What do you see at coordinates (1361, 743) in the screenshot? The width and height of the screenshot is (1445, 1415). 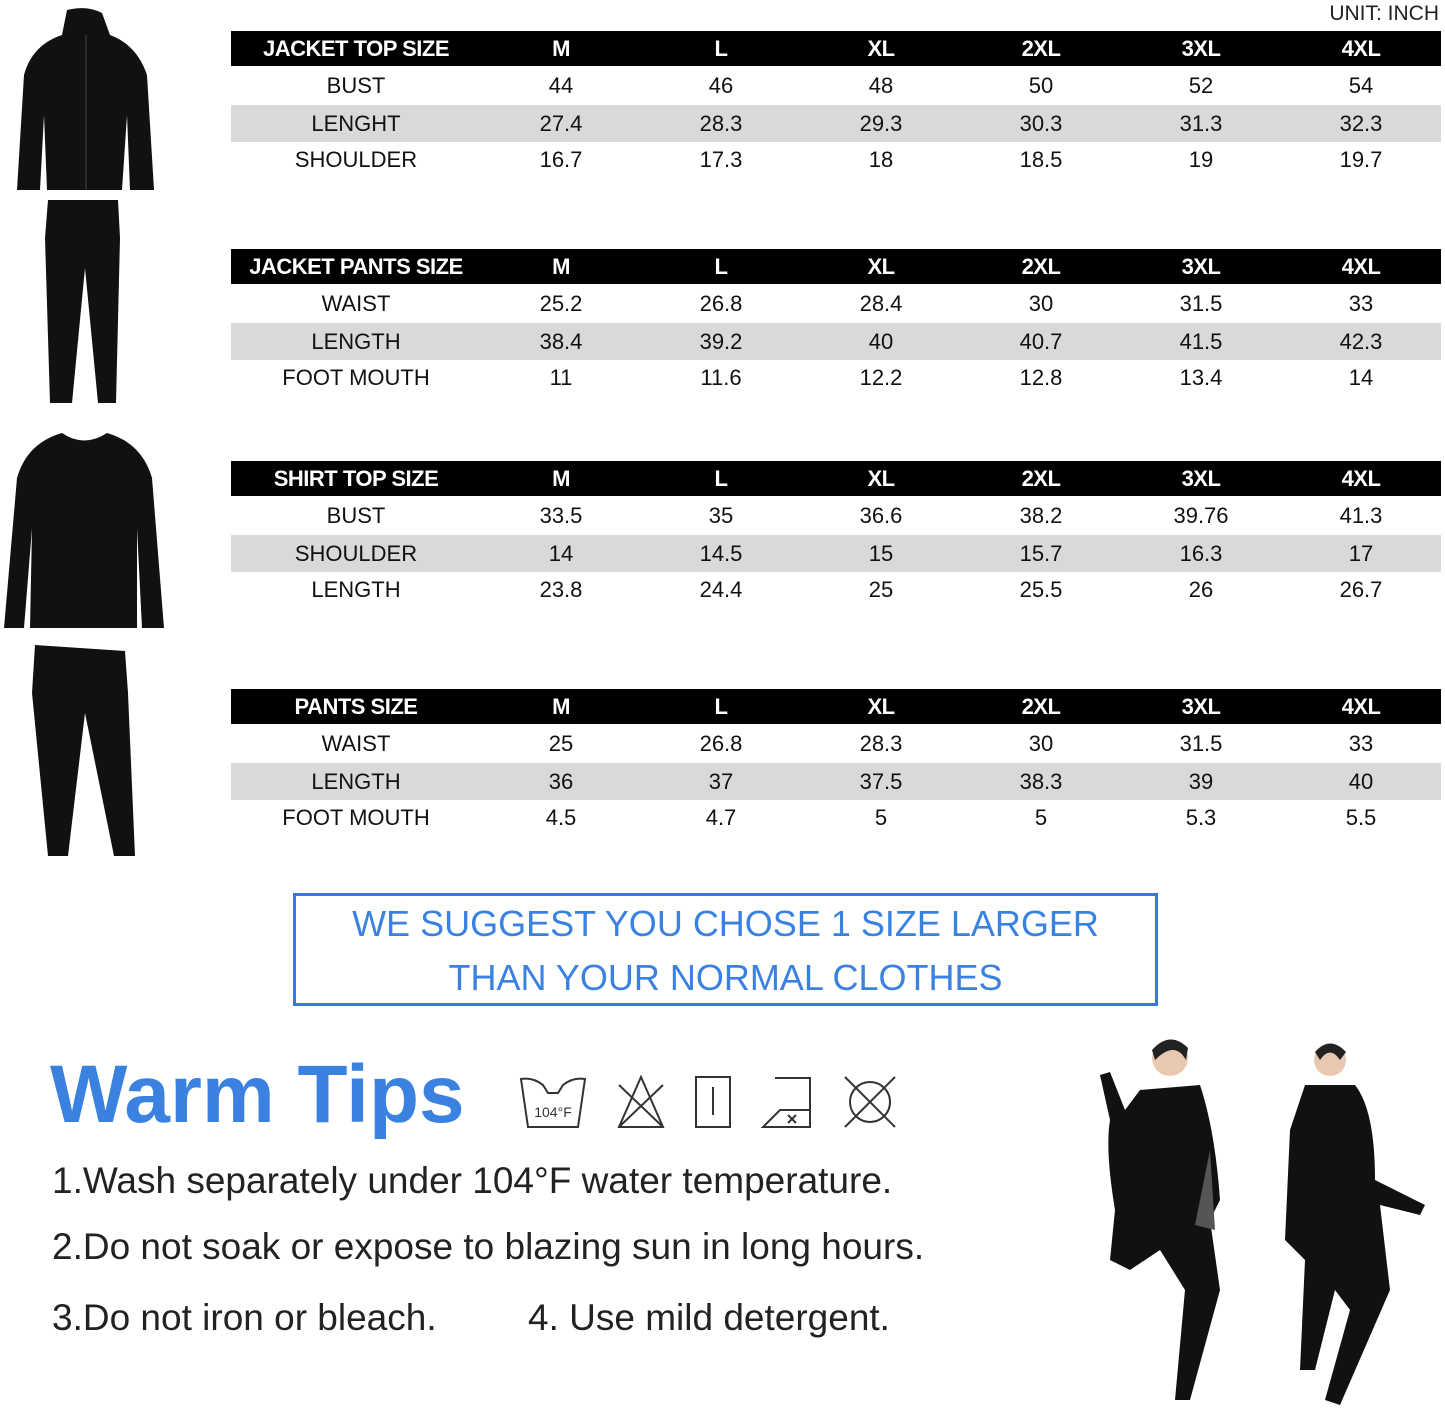 I see `table-cell: 33` at bounding box center [1361, 743].